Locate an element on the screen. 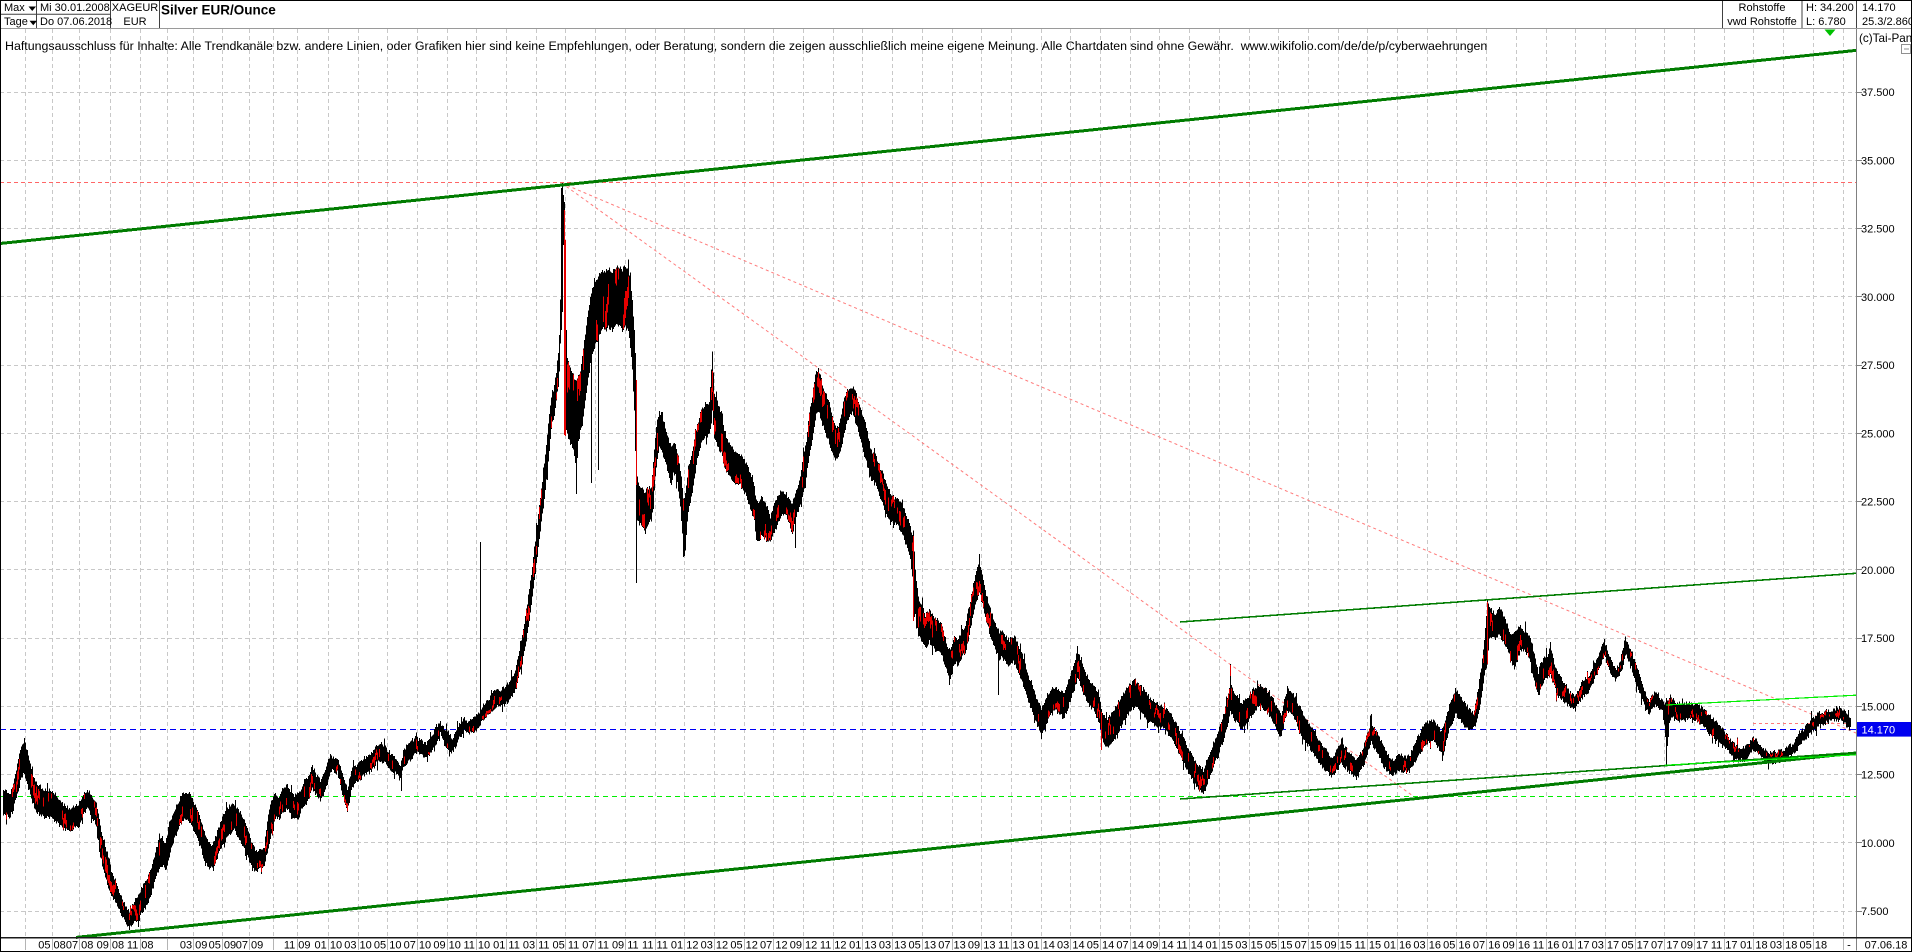  svg-text: 09 13 is located at coordinates (982, 946).